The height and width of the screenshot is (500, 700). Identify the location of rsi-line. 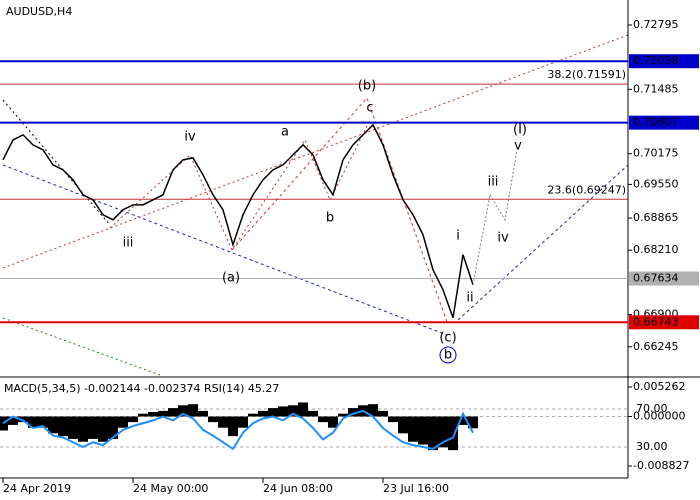
(238, 430).